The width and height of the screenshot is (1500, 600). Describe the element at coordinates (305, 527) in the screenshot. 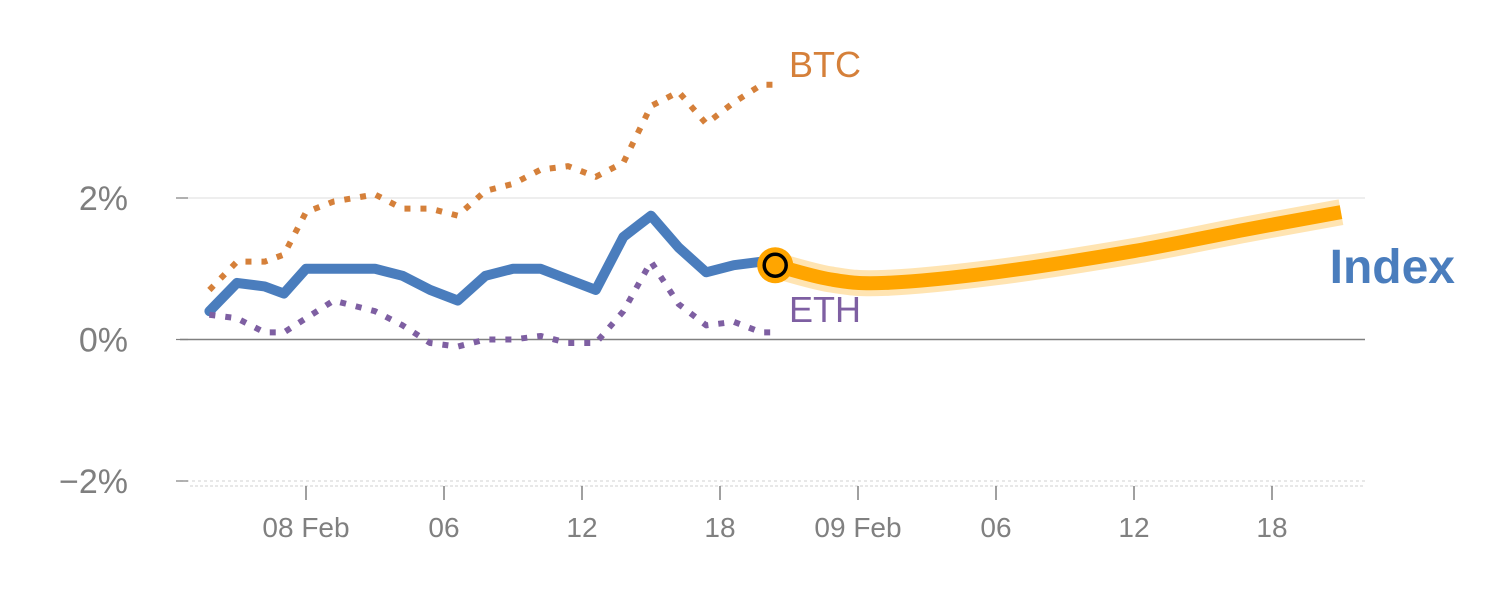

I see `x-tick-label: 08 Feb` at that location.